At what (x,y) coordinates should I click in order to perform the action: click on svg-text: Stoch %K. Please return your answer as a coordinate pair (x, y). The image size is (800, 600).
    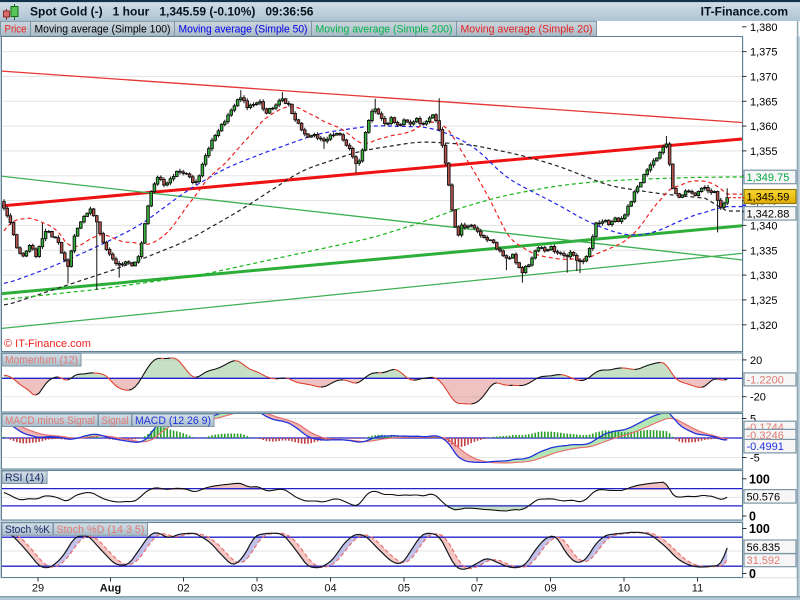
    Looking at the image, I should click on (28, 530).